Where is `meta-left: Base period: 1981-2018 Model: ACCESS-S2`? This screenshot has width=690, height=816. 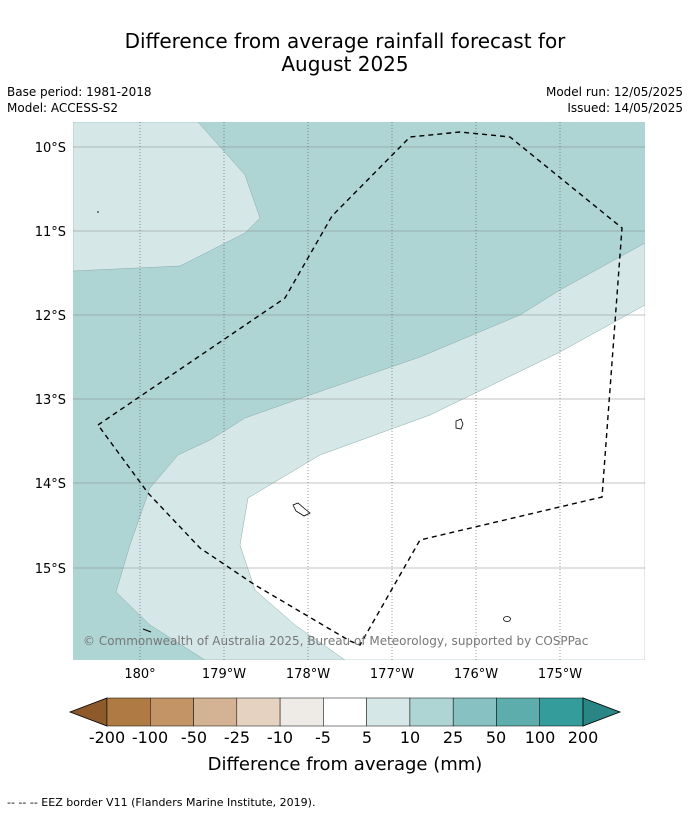 meta-left: Base period: 1981-2018 Model: ACCESS-S2 is located at coordinates (79, 100).